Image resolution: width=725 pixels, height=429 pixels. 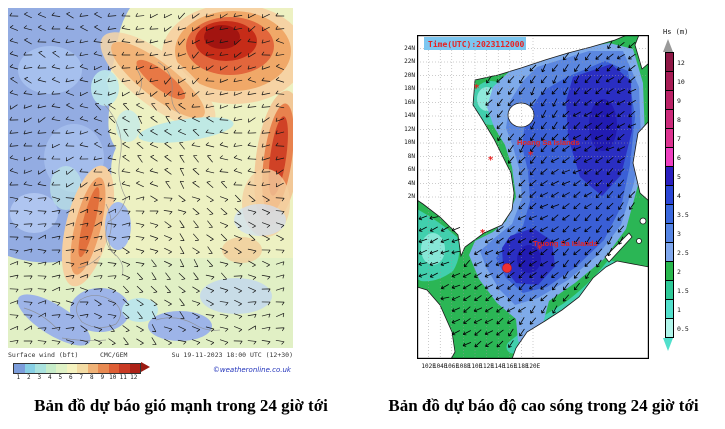 I want to click on weatheronline-credit: ©weatheronline.co.uk, so click(x=251, y=370).